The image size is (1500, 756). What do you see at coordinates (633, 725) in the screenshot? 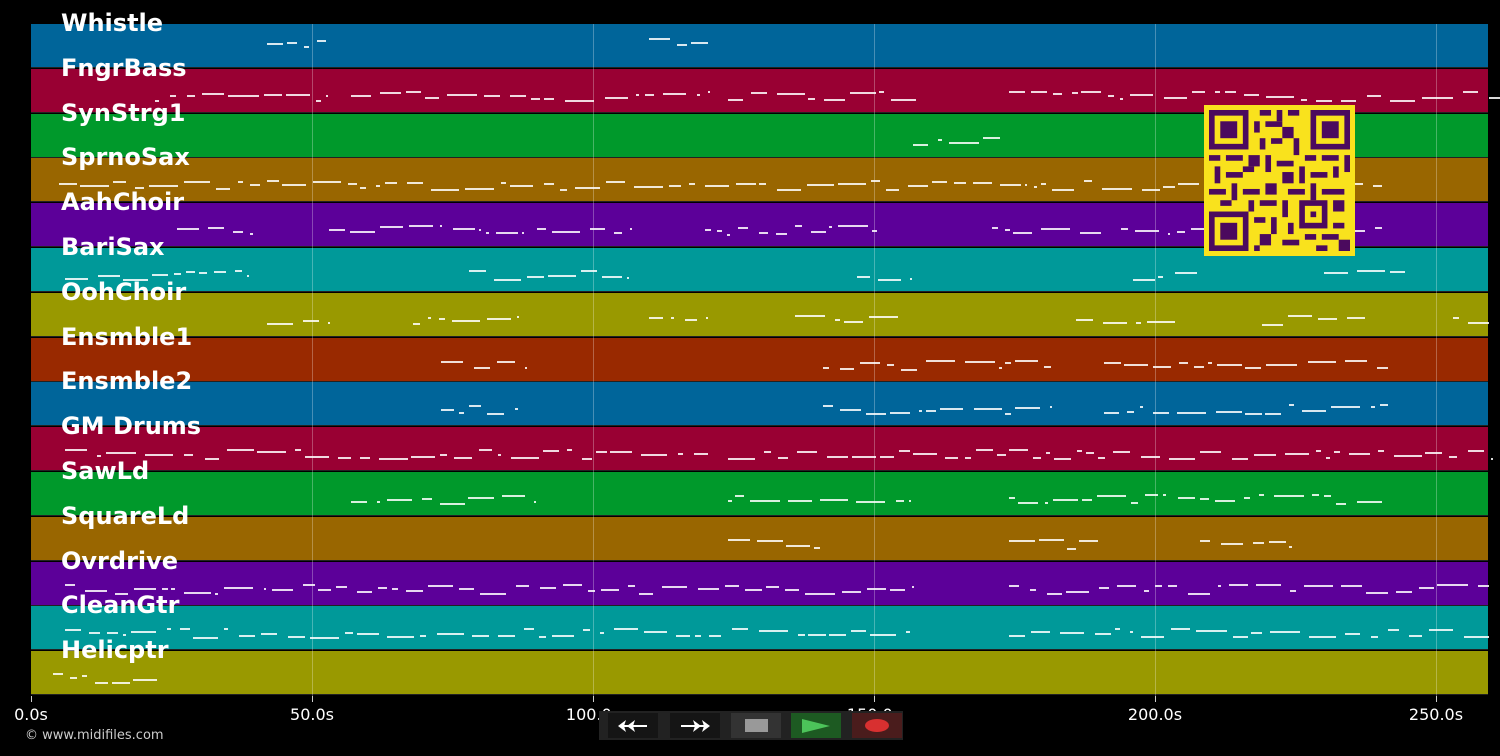
I see `rewind-button` at bounding box center [633, 725].